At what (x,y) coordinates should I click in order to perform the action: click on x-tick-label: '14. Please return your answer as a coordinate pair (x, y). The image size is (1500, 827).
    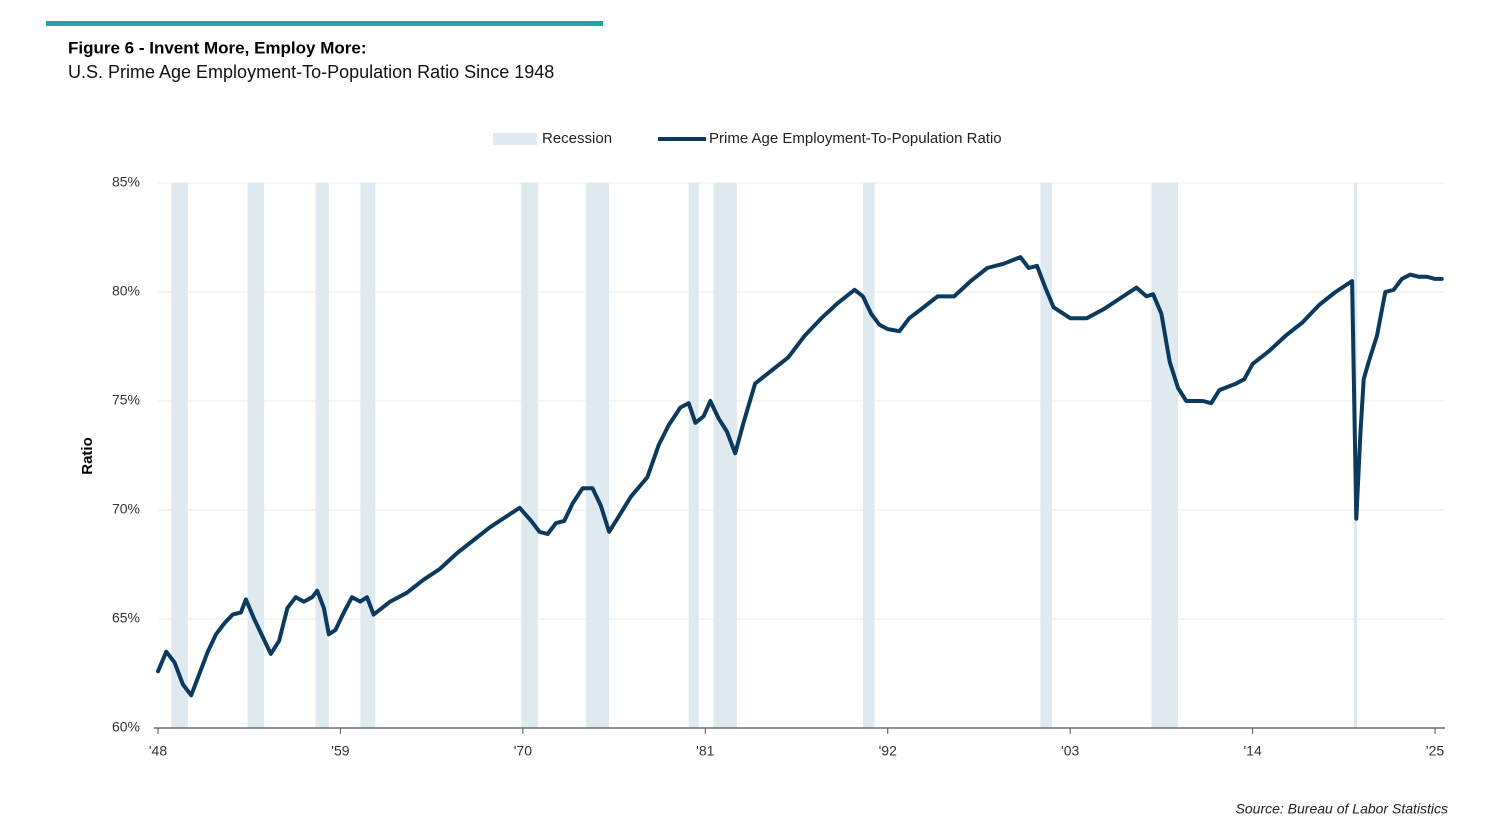
    Looking at the image, I should click on (1252, 751).